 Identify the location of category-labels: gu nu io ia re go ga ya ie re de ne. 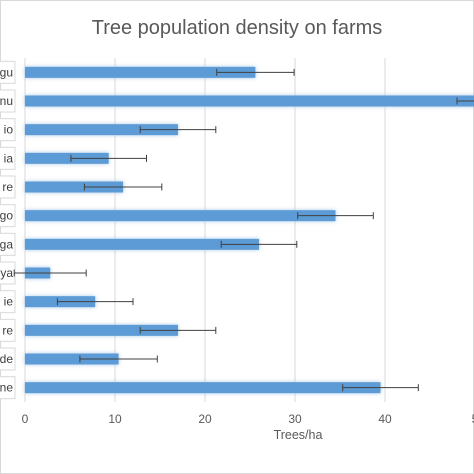
(6, 229).